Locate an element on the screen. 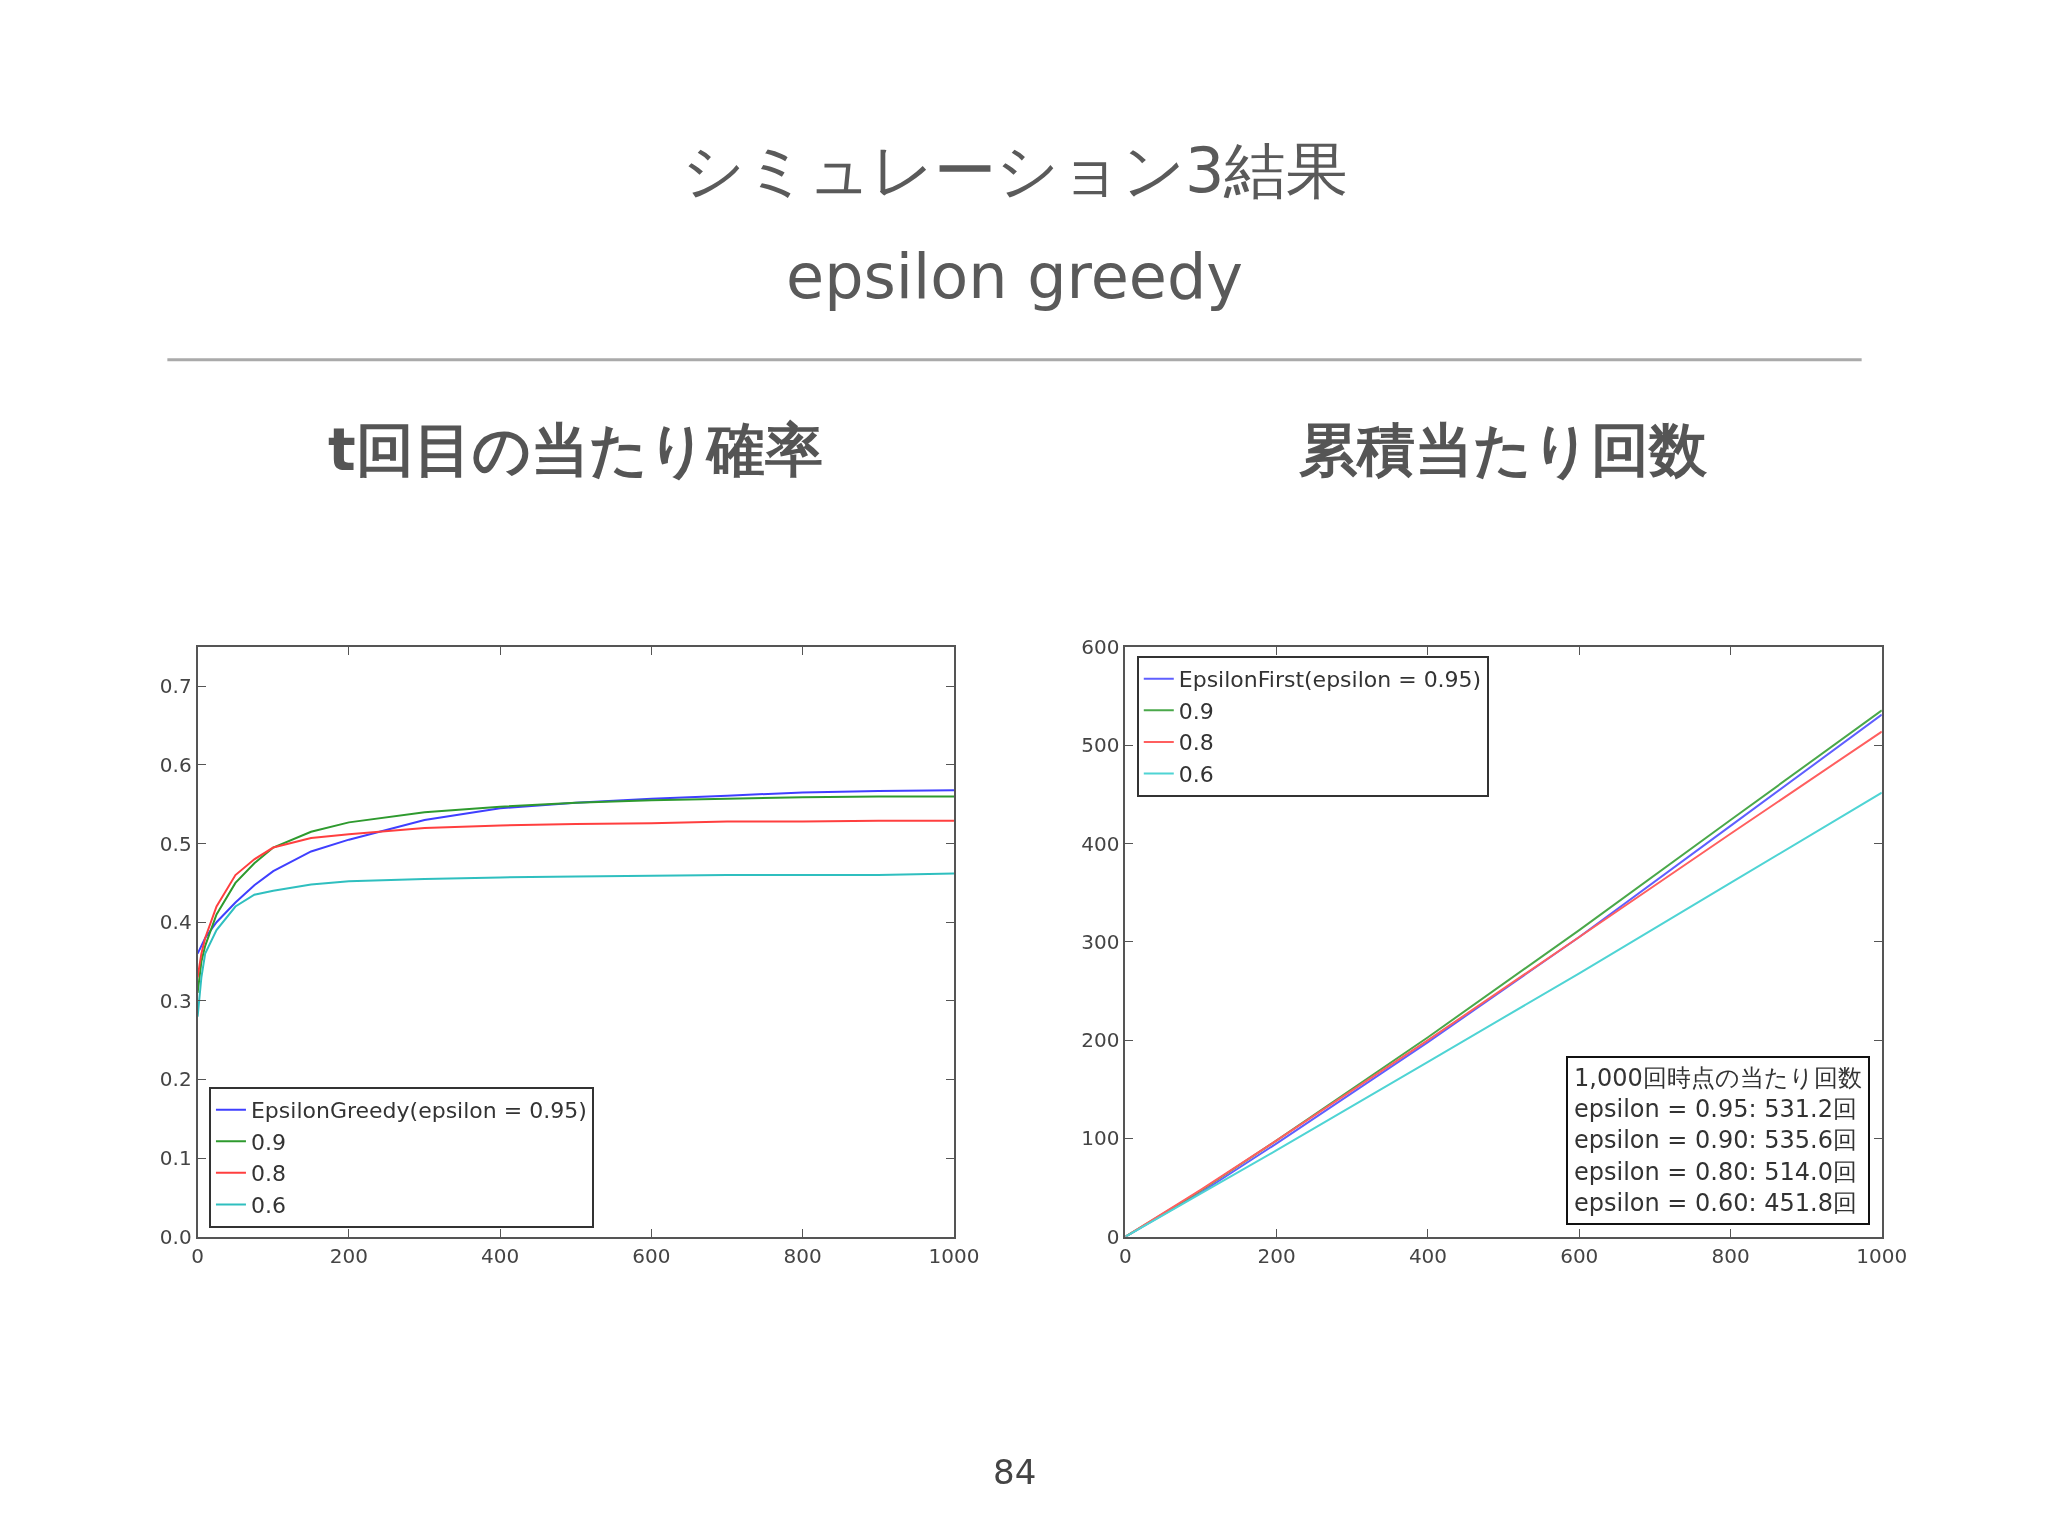  y-tick-label: 0 is located at coordinates (1113, 1236).